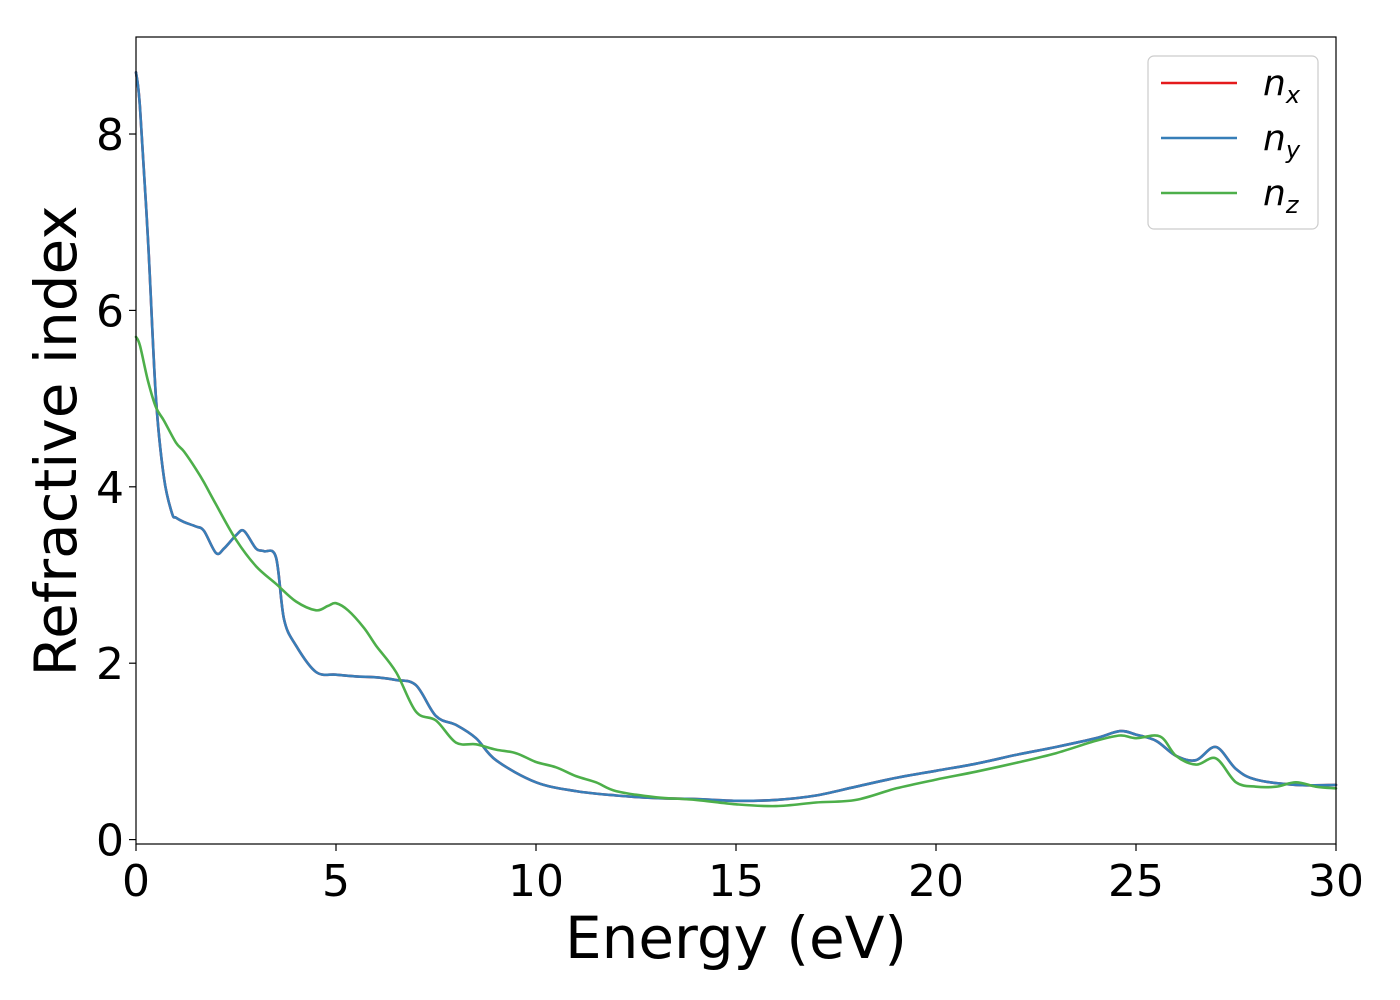 The image size is (1400, 1000). I want to click on legend: nx ny nz, so click(1233, 142).